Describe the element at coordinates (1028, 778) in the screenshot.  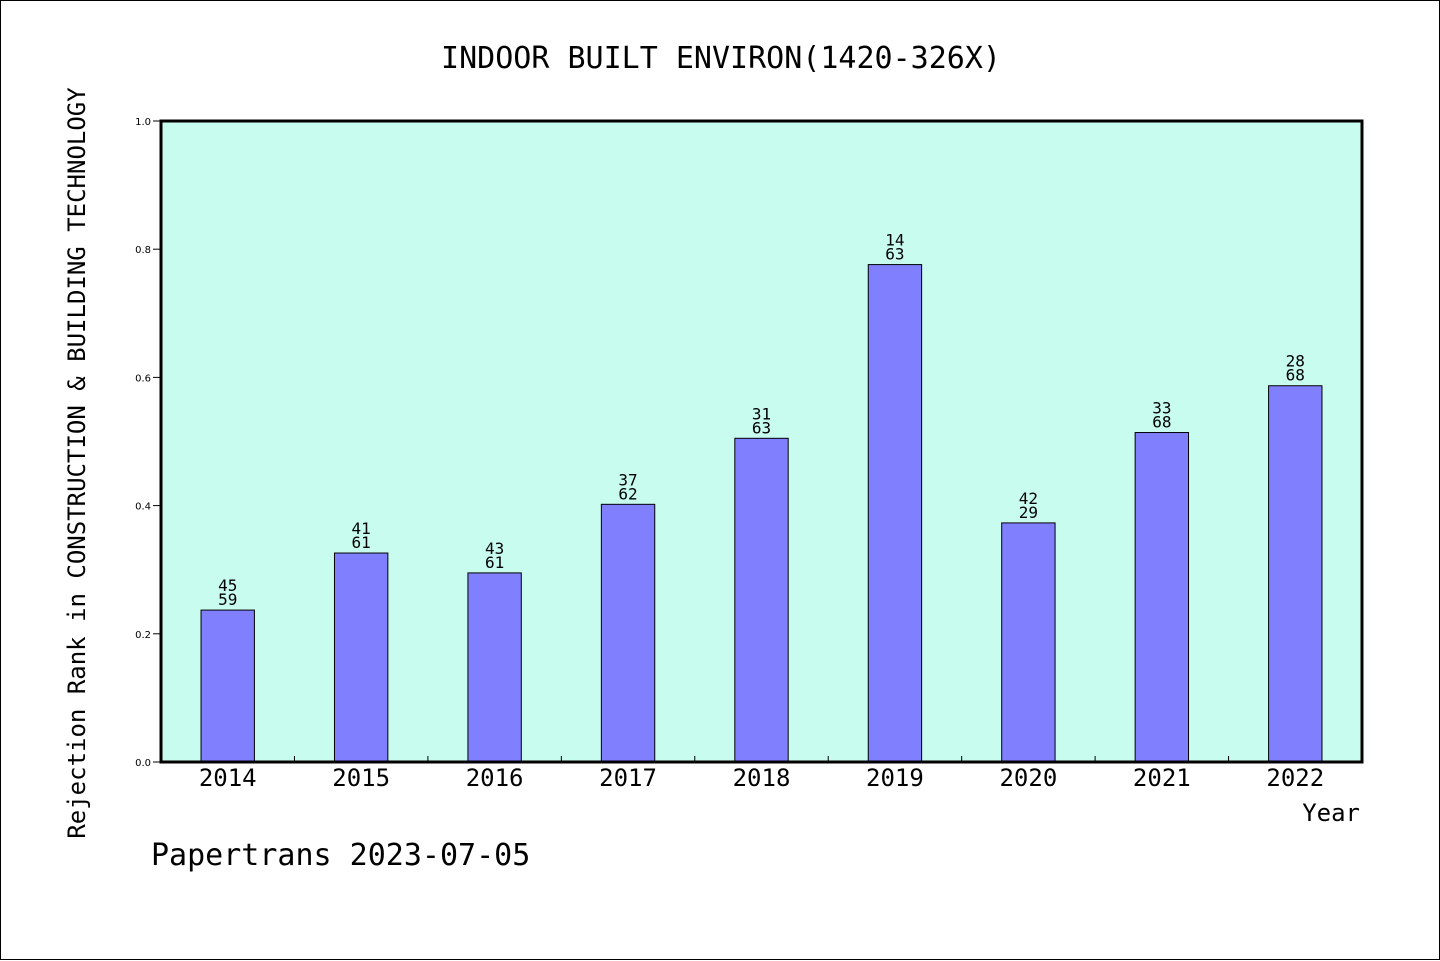
I see `x-tick-label: 2020` at that location.